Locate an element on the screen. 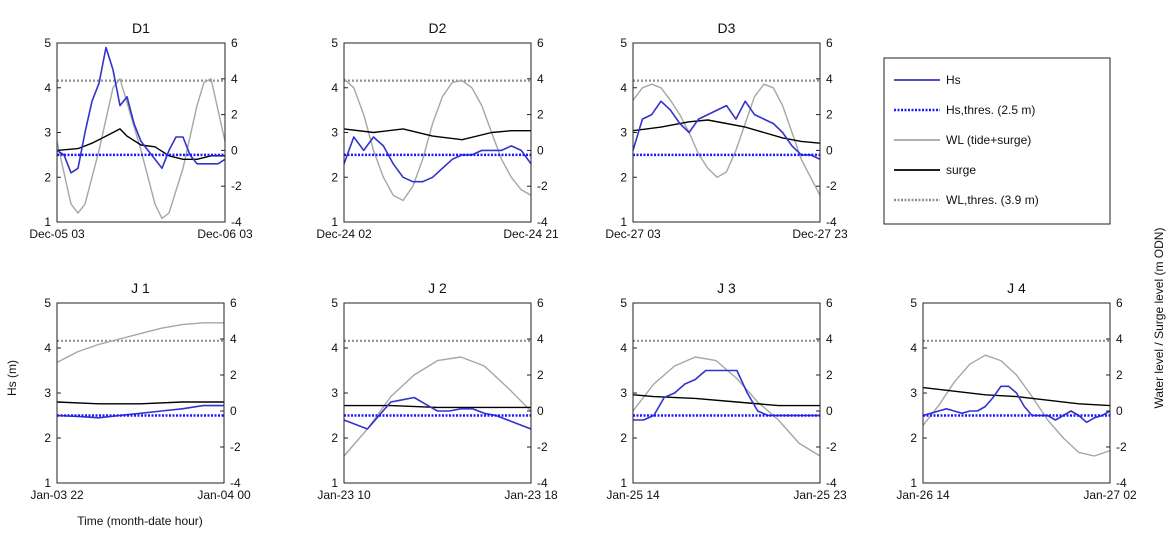  panel-j3: 1 2 3 4 5 -4 -2 0 2 4 6 Jan-25 14 Jan-25 23 J 3 is located at coordinates (726, 391).